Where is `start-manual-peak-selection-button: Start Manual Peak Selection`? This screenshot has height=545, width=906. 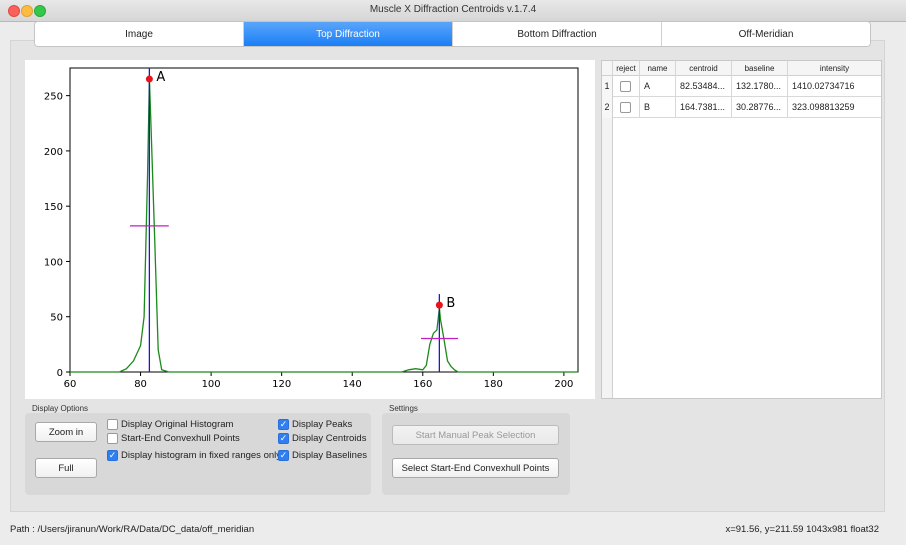
start-manual-peak-selection-button: Start Manual Peak Selection is located at coordinates (475, 435).